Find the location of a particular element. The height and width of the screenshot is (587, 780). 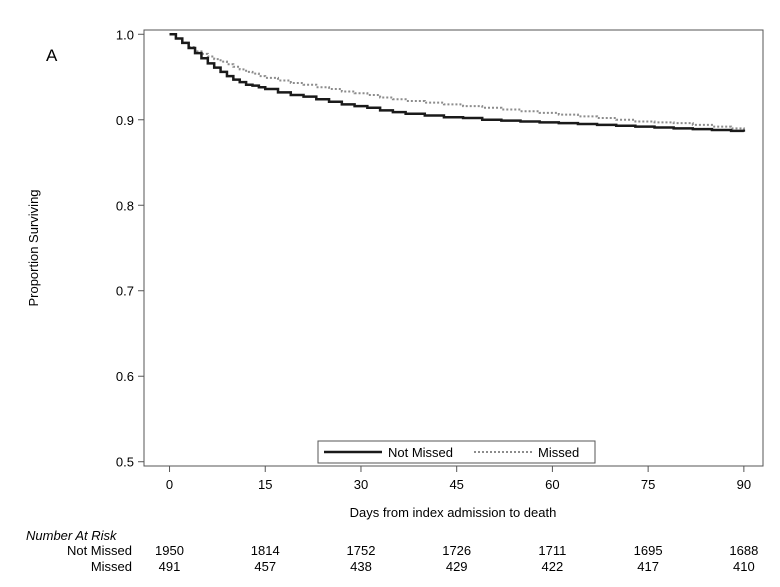

risk-cell: 1752 is located at coordinates (361, 550).